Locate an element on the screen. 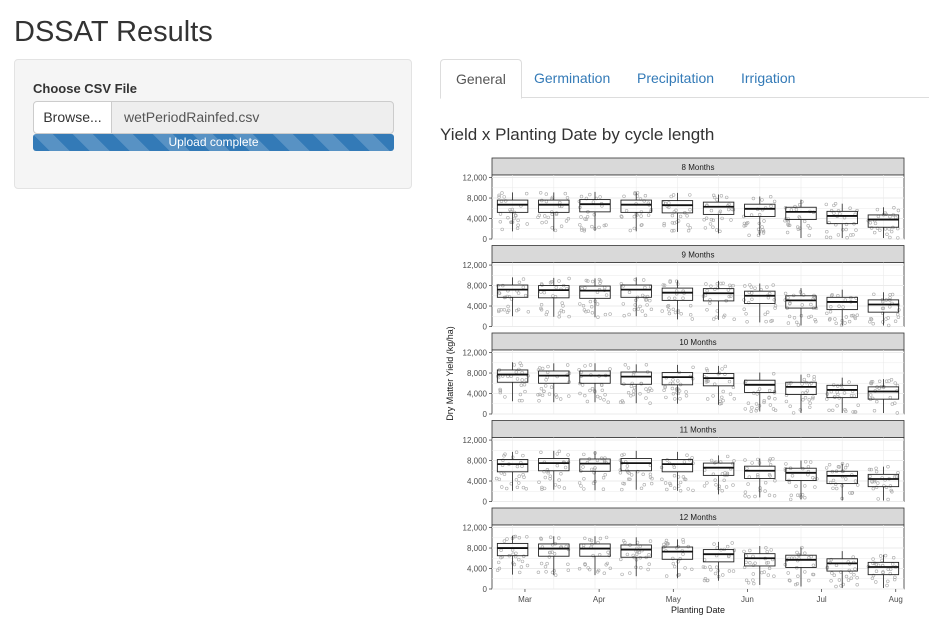  tab-irrigation: Irrigation is located at coordinates (768, 78).